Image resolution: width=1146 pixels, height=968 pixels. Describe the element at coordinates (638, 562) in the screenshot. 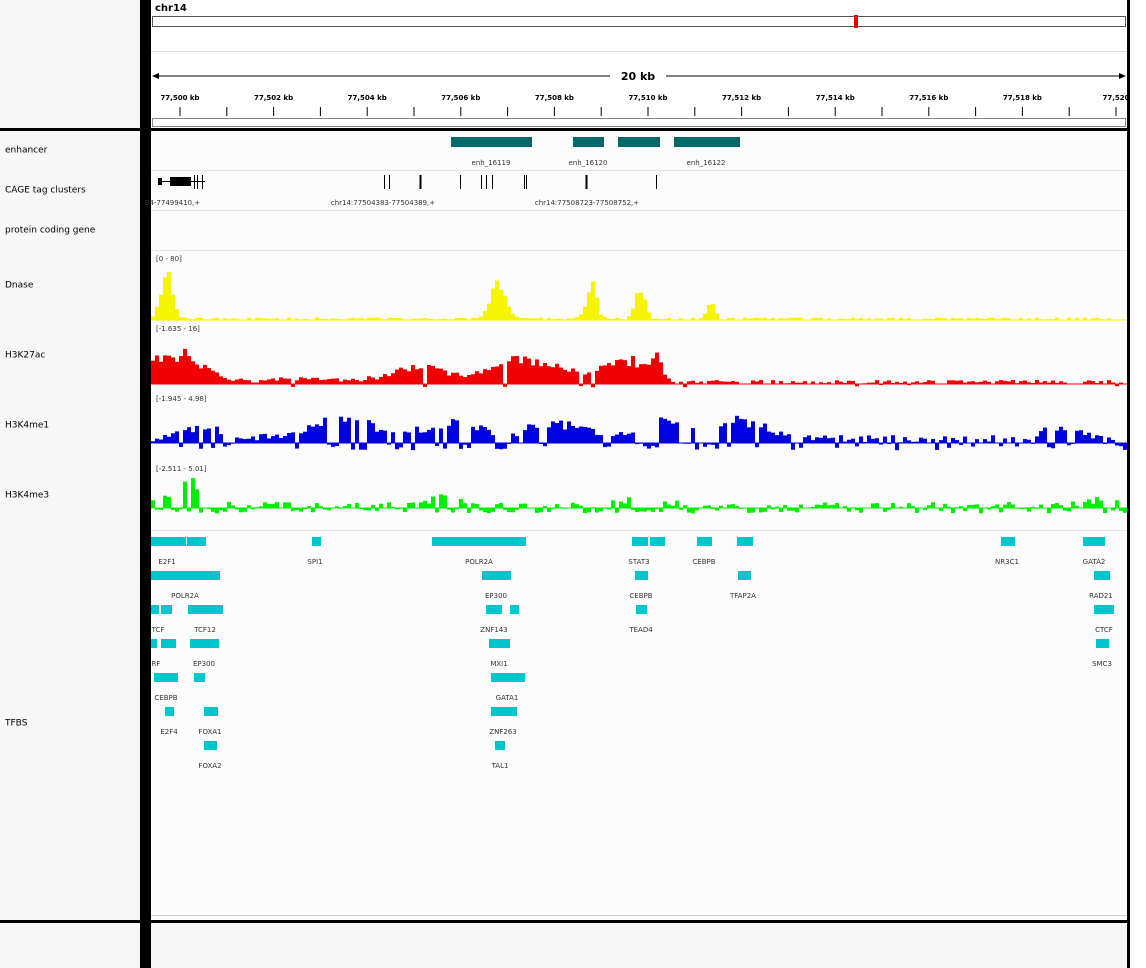

I see `tfbs-label: STAT3` at that location.